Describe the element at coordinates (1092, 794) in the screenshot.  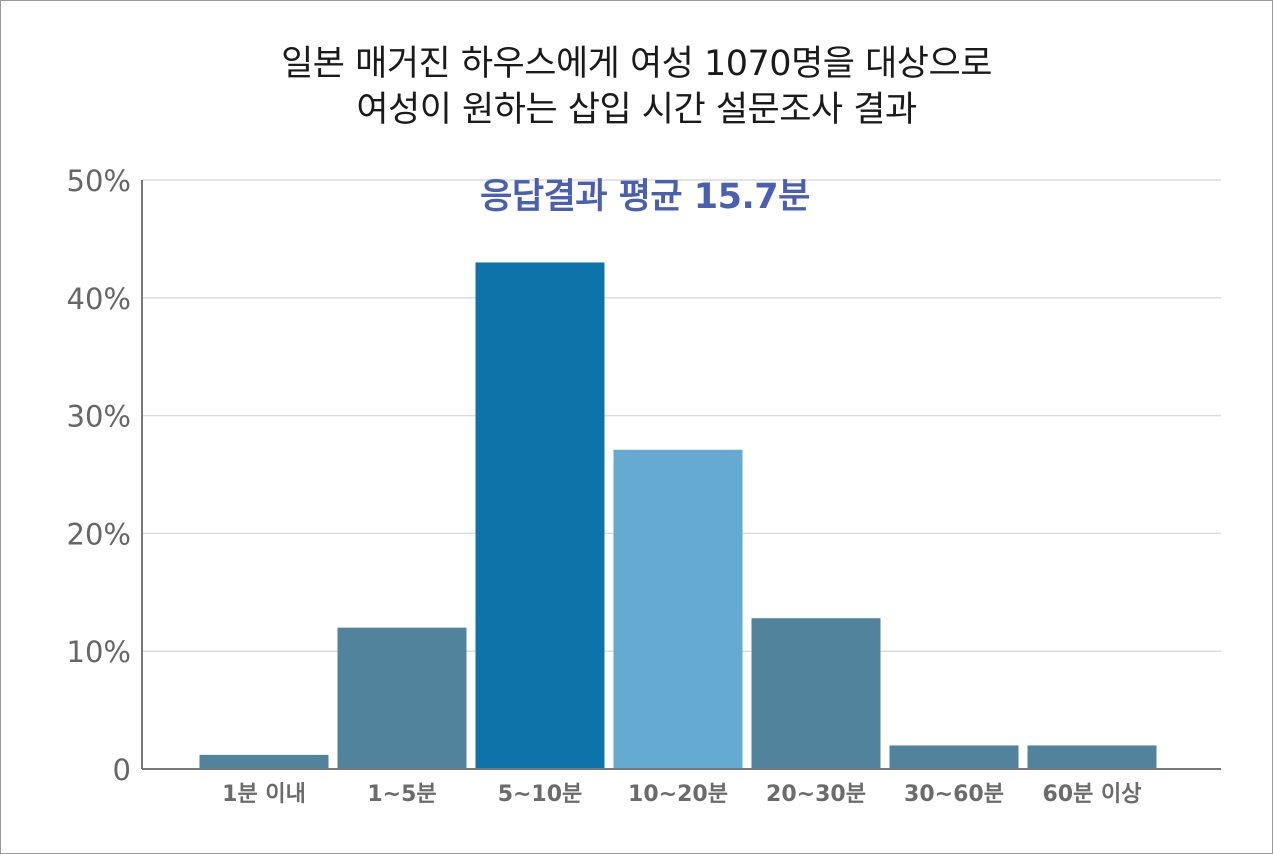
I see `x-tick-label-6: 60분 이상` at that location.